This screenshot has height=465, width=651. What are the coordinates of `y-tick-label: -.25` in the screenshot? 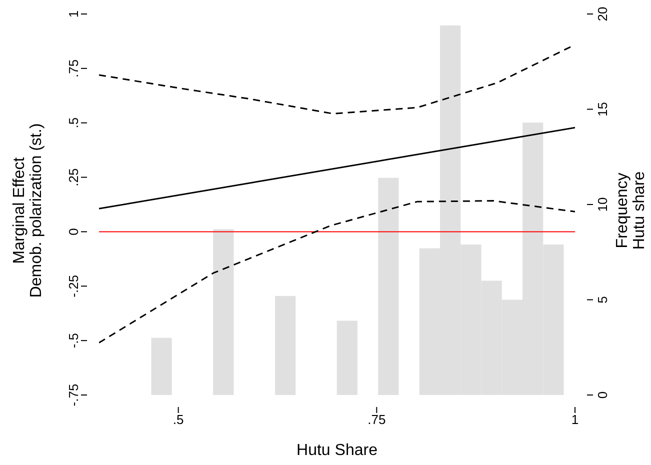 It's located at (73, 286).